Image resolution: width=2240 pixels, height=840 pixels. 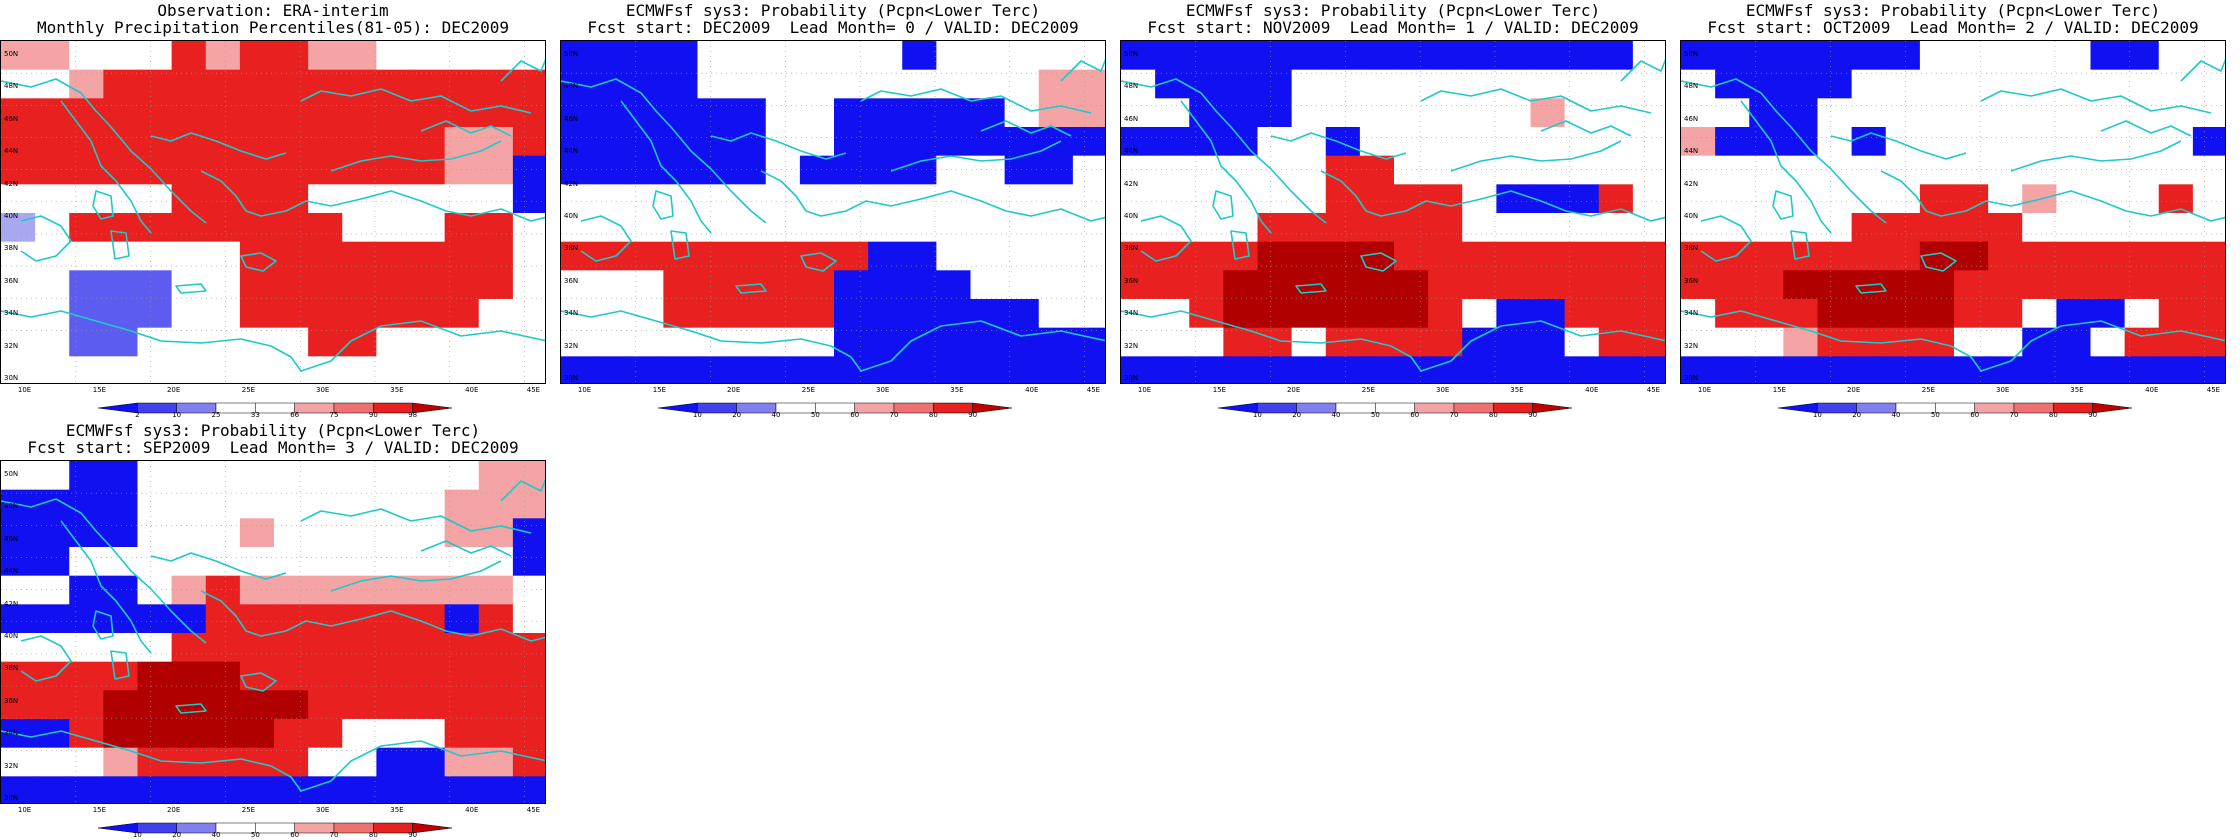 What do you see at coordinates (973, 415) in the screenshot?
I see `colorbar-label: 90` at bounding box center [973, 415].